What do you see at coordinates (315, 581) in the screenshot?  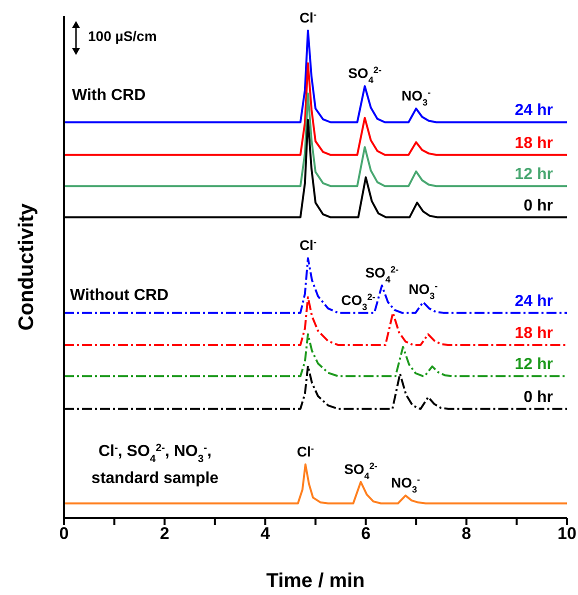 I see `x-axis-title: Time / min` at bounding box center [315, 581].